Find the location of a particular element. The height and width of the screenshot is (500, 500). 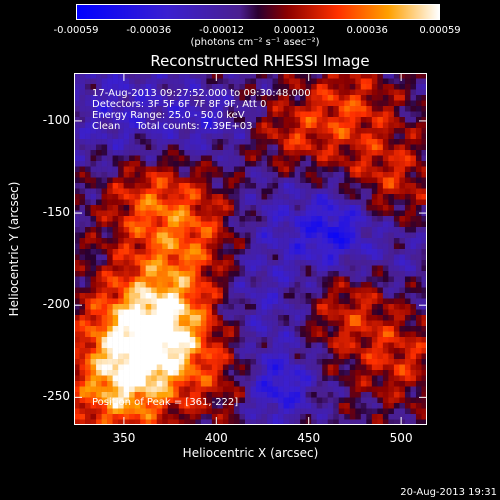

colorbar-tick-label: -0.00059 is located at coordinates (76, 30).